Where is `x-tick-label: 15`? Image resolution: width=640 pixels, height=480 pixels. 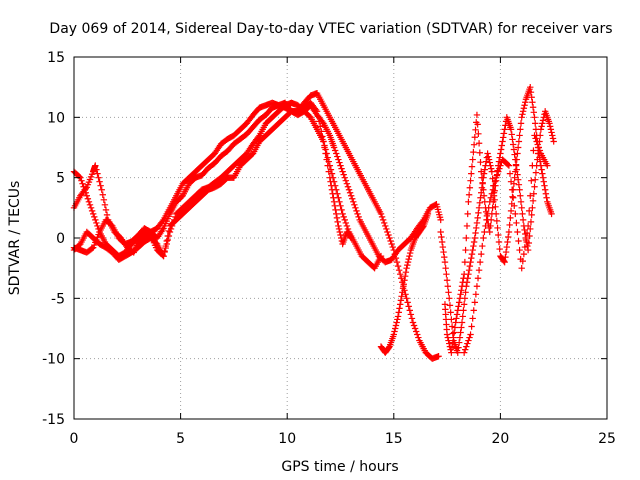 x-tick-label: 15 is located at coordinates (394, 439).